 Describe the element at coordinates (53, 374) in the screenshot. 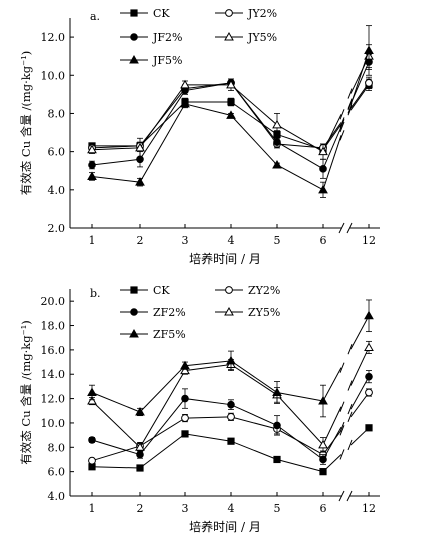

I see `y-tick-label: 14.0` at that location.